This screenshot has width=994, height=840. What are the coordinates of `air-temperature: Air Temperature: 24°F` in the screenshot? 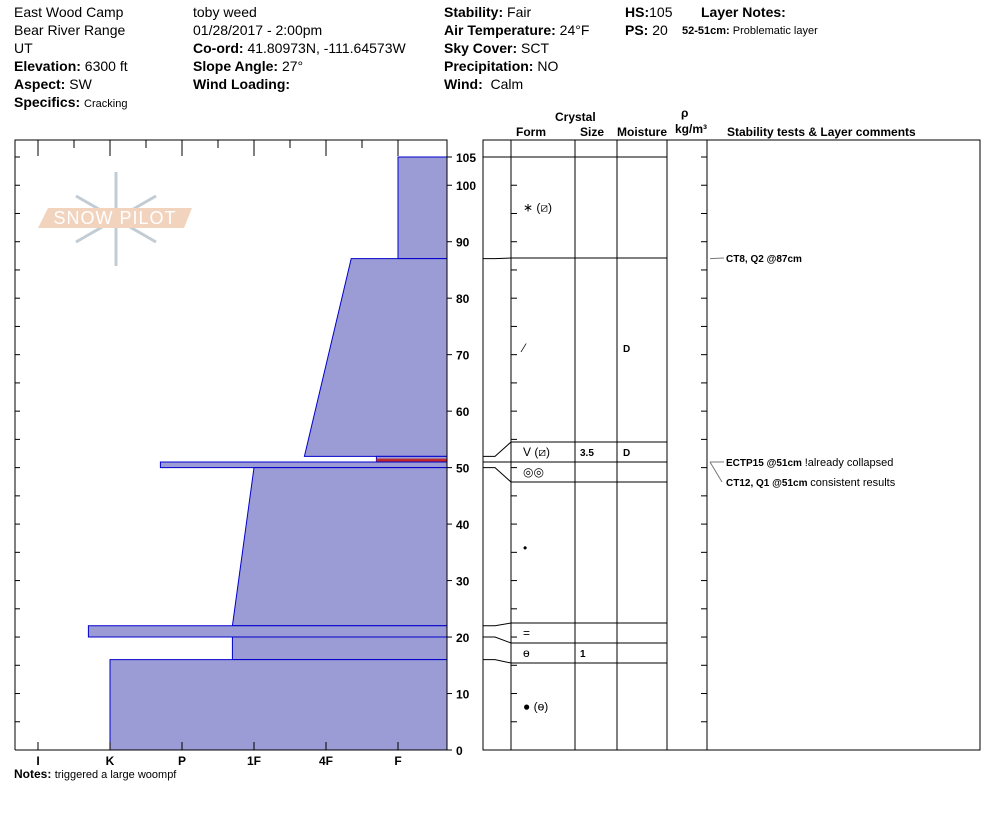 It's located at (517, 30).